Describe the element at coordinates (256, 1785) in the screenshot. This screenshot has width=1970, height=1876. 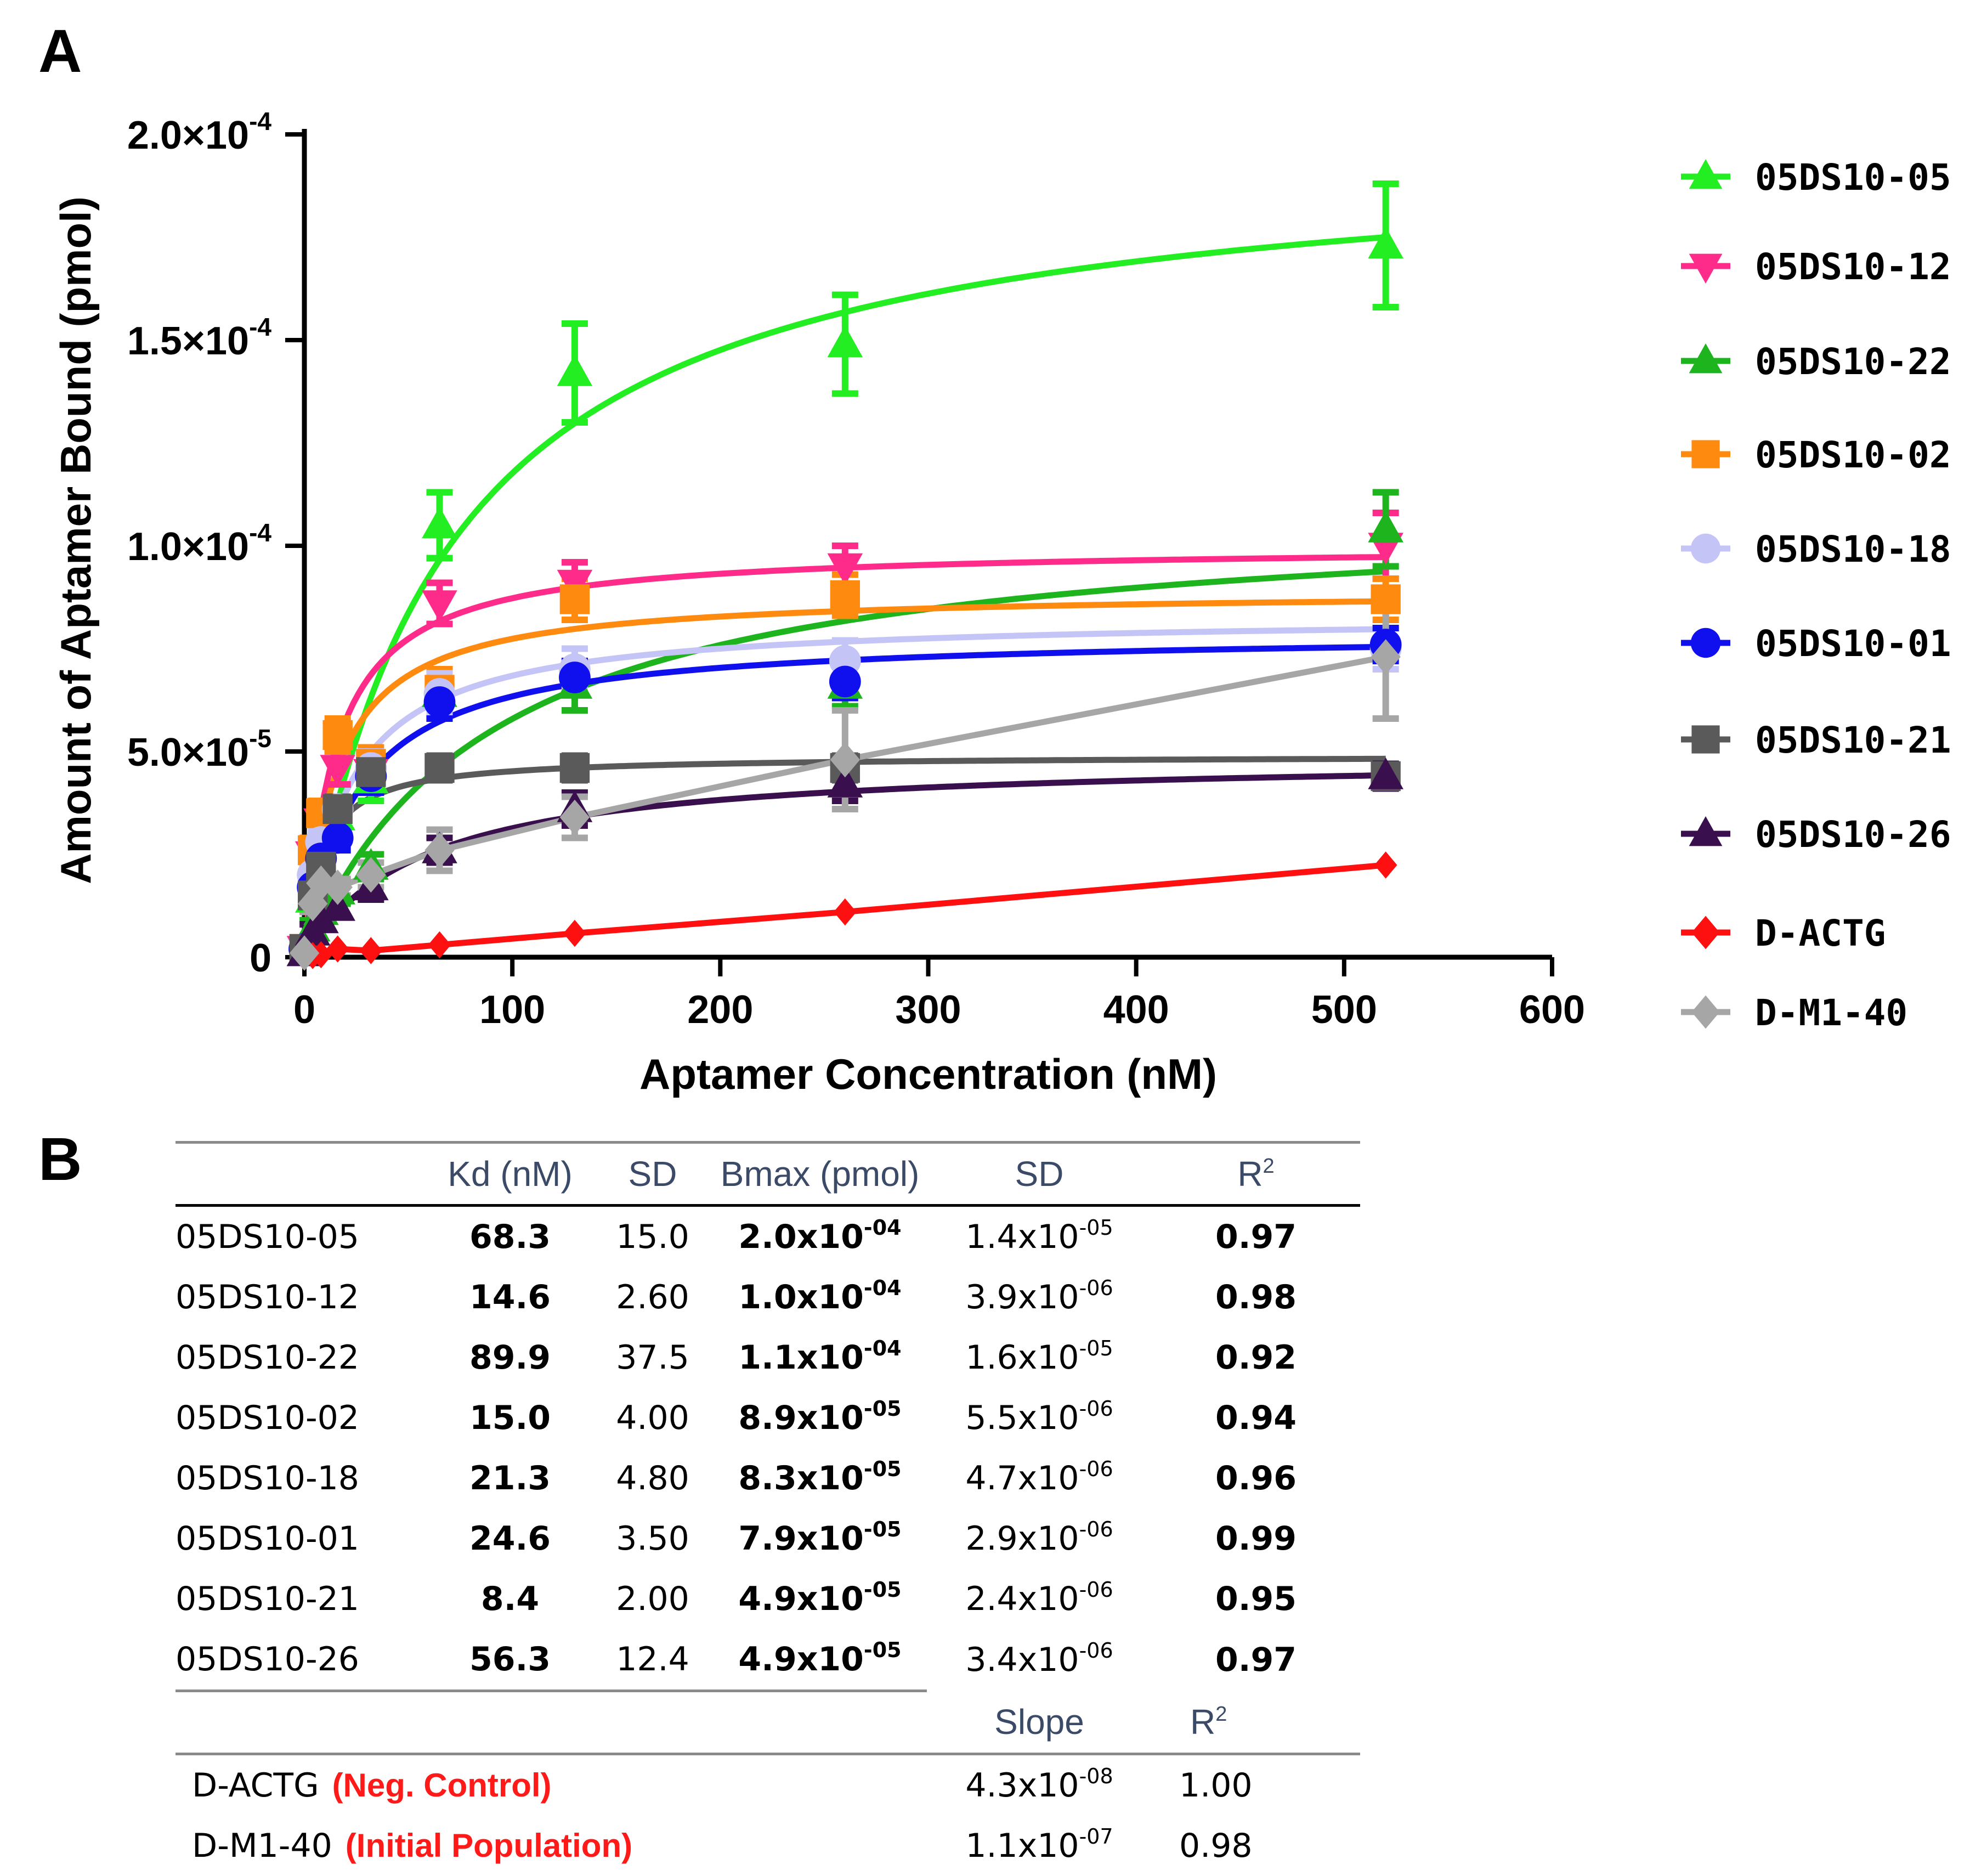
I see `control-name: D-ACTG` at that location.